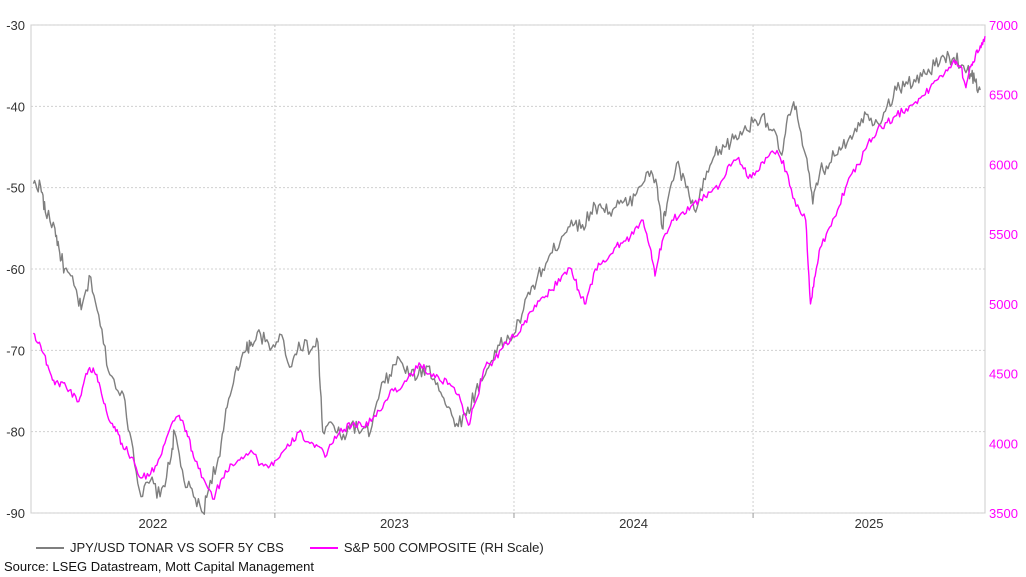  What do you see at coordinates (869, 523) in the screenshot?
I see `x-tick-label: 2025` at bounding box center [869, 523].